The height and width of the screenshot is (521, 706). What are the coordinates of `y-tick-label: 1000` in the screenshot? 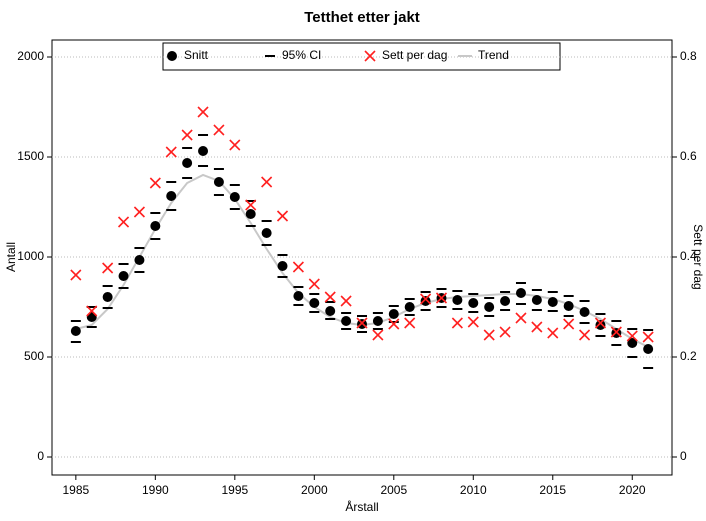 It's located at (30, 256).